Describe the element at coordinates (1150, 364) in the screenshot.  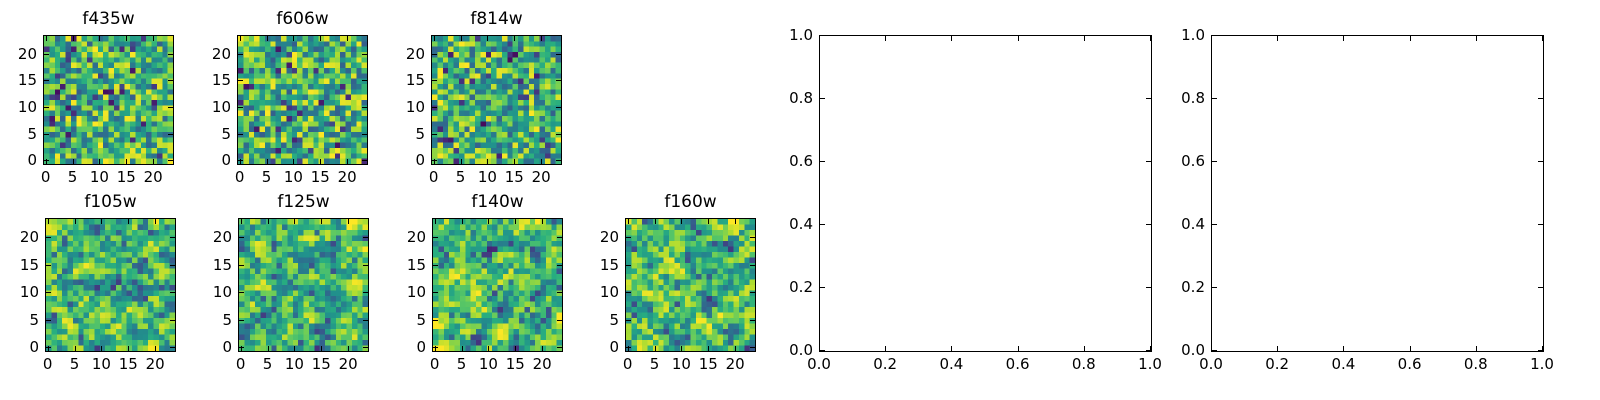
I see `x-tick-label: 1.0` at that location.